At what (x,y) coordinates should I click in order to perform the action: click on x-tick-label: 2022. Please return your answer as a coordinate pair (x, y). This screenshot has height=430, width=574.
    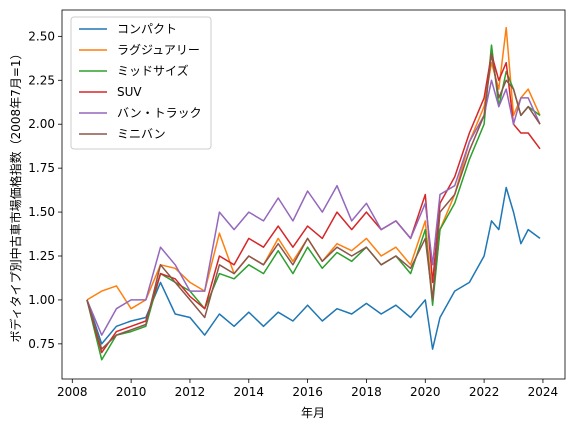
    Looking at the image, I should click on (484, 392).